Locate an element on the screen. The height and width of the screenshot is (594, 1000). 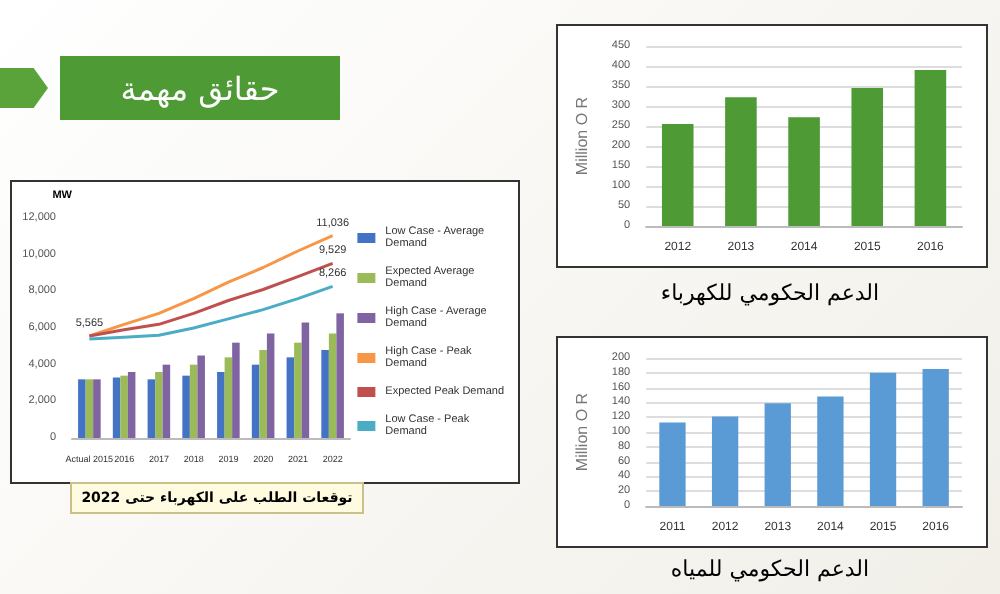
text: الدعم الحكومي للكهرباء is located at coordinates (770, 294).